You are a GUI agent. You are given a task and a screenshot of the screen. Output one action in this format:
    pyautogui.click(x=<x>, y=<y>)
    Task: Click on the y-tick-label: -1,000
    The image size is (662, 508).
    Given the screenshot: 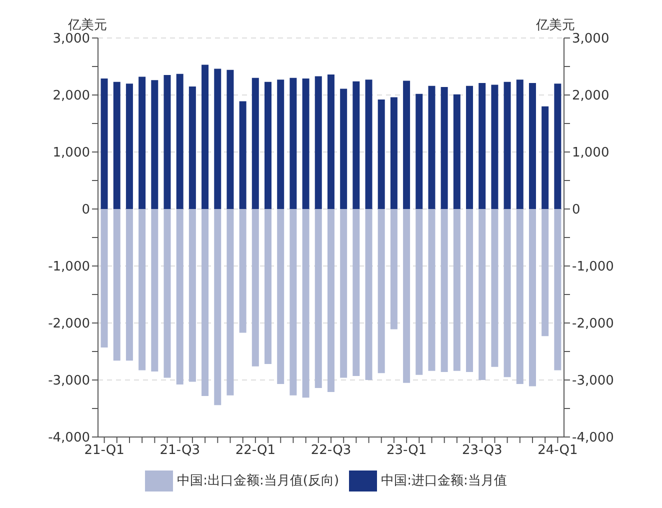 What is the action you would take?
    pyautogui.click(x=69, y=267)
    